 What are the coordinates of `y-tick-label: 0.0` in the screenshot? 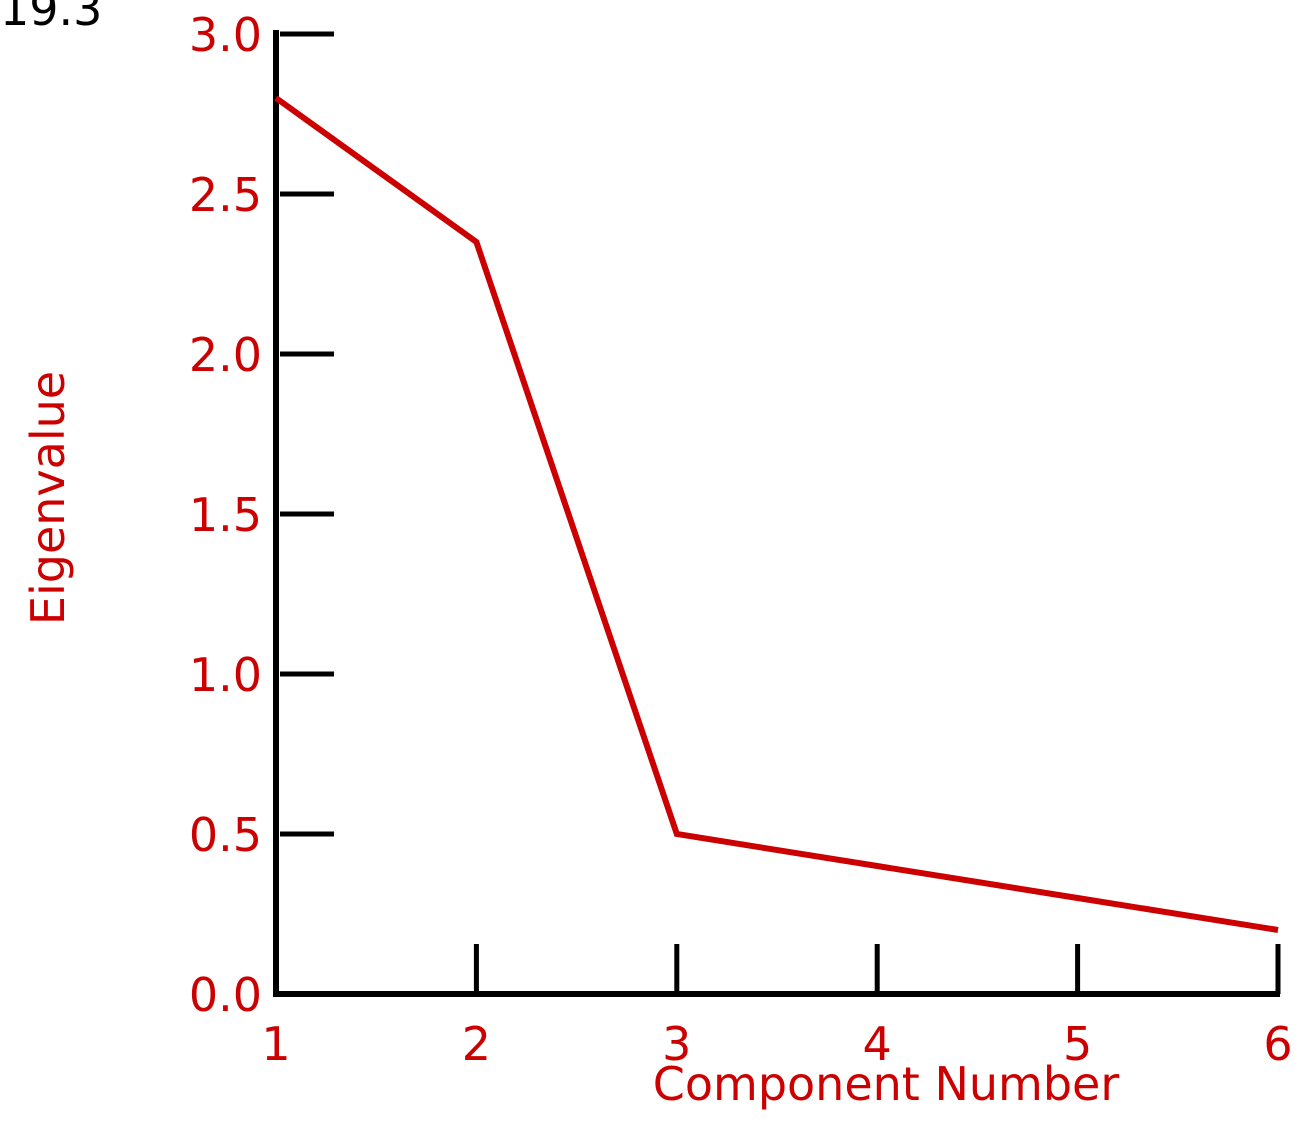 It's located at (225, 995).